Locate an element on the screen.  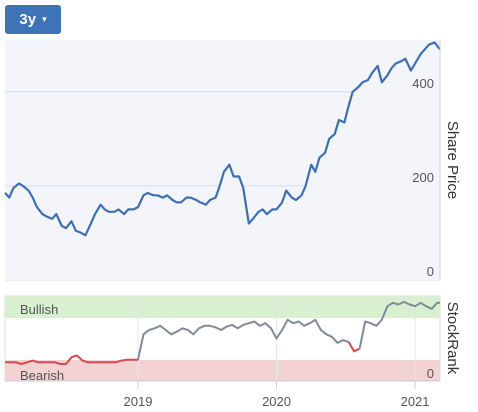
stockrank-axis-label: StockRank is located at coordinates (452, 338).